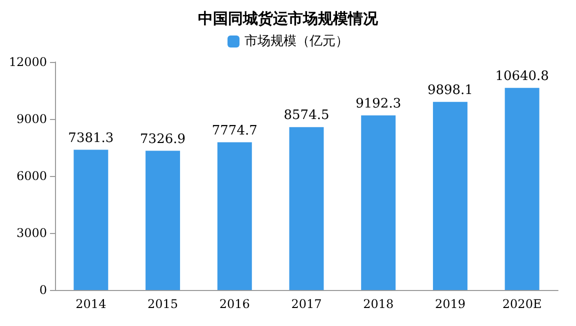 This screenshot has height=326, width=576. What do you see at coordinates (27, 62) in the screenshot?
I see `y-tick-label: 12000` at bounding box center [27, 62].